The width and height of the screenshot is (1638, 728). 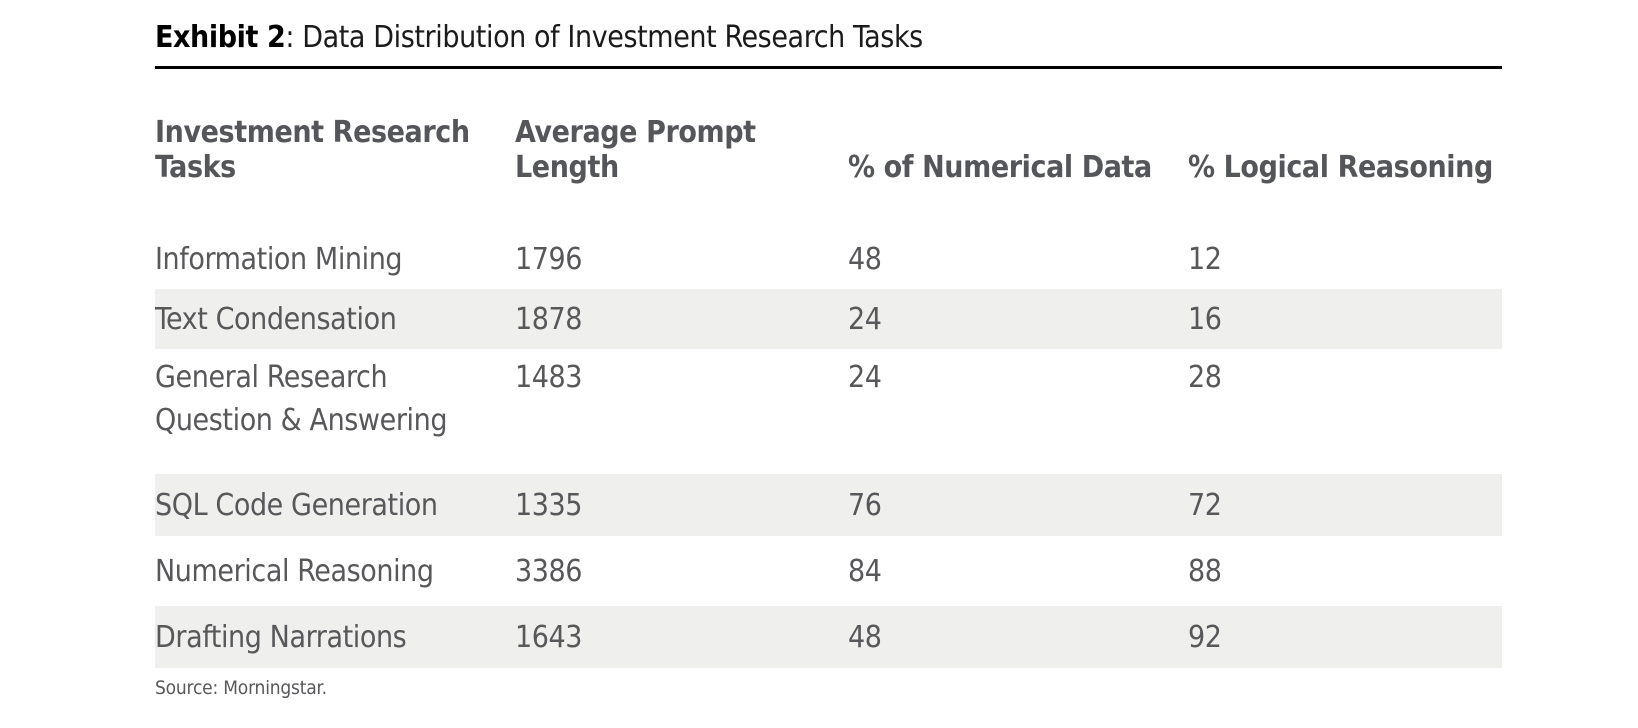 I want to click on cell-avg-prompt-length: 1643, so click(x=549, y=637).